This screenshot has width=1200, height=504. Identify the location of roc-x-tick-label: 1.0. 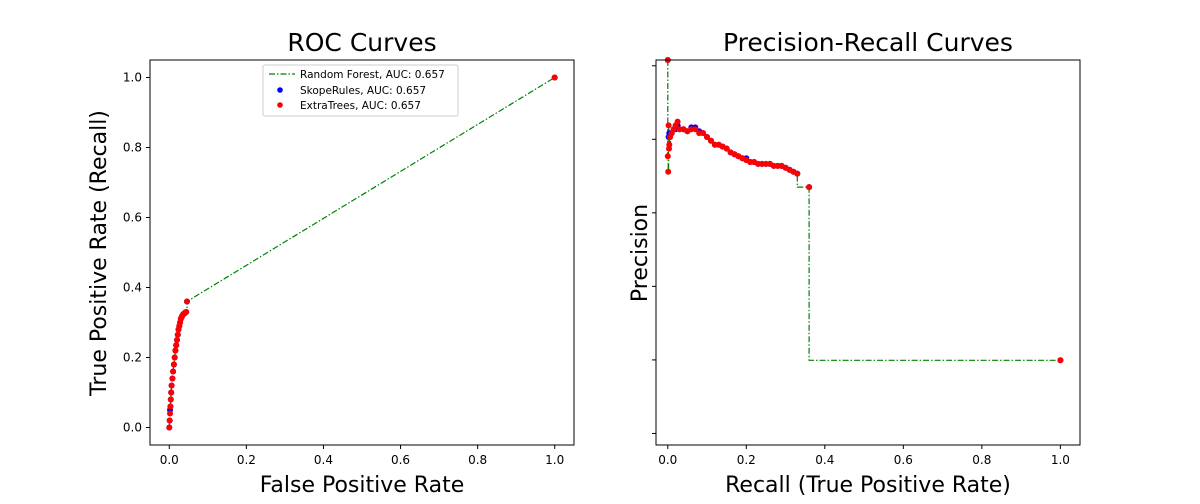
(554, 460).